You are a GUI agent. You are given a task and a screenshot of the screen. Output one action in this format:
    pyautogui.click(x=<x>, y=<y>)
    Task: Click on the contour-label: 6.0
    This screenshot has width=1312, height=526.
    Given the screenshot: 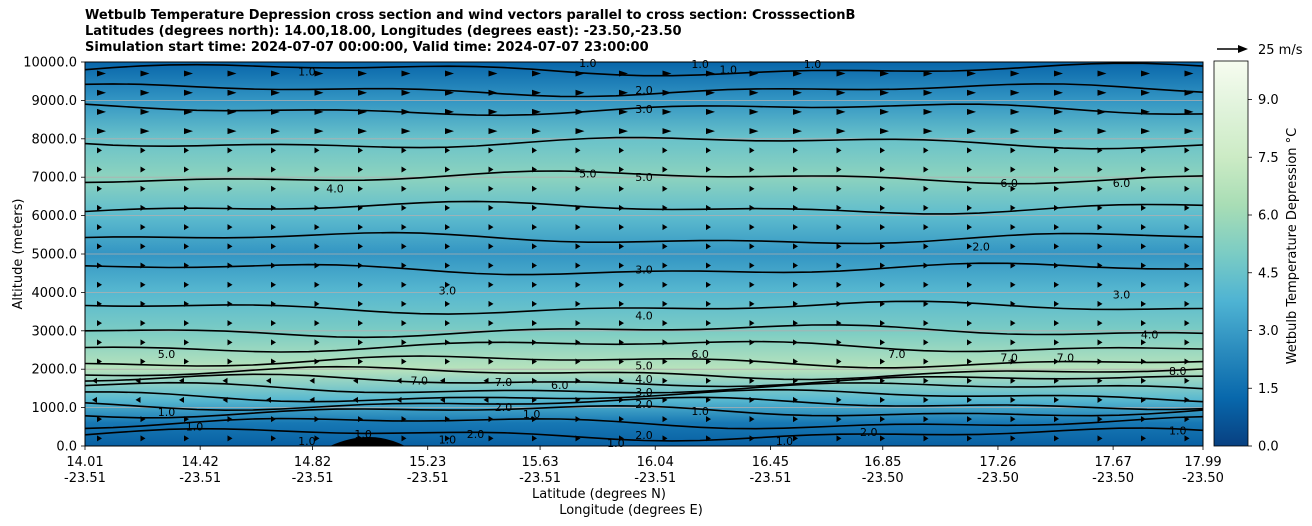 What is the action you would take?
    pyautogui.click(x=1122, y=183)
    